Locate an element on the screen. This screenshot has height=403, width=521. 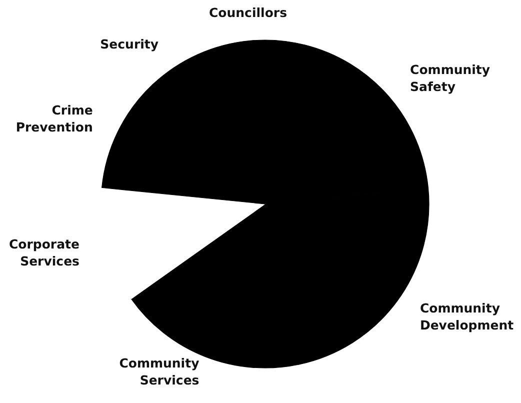
slice-label: Councillors is located at coordinates (248, 12).